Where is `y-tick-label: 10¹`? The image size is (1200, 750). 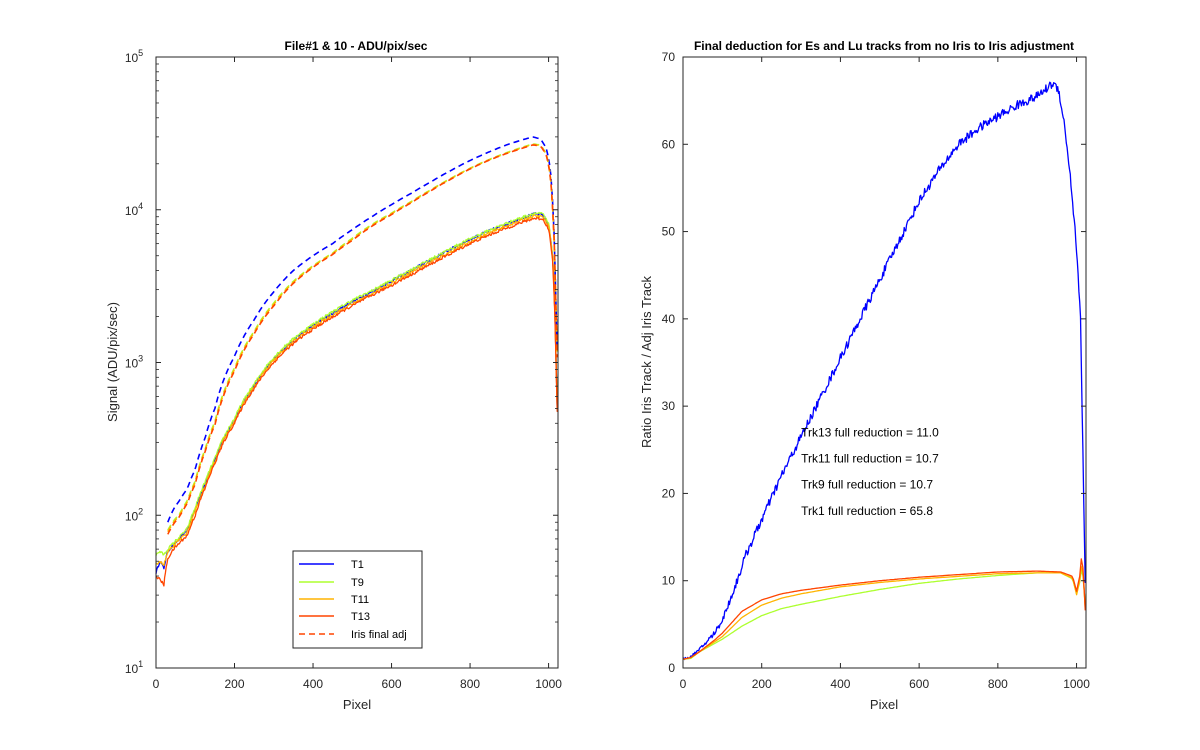
y-tick-label: 10¹ is located at coordinates (134, 667).